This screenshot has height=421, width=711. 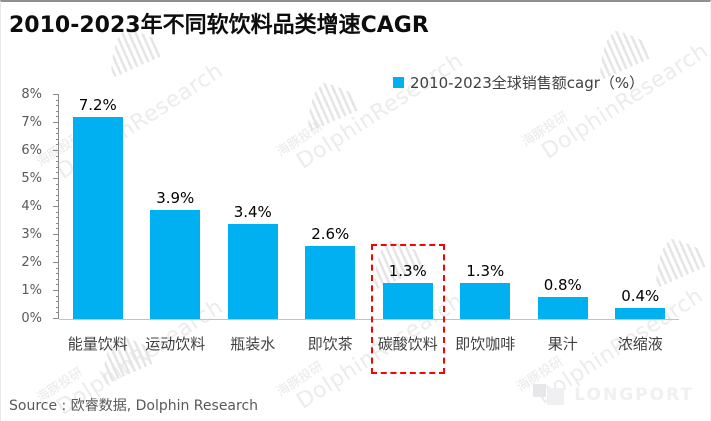 What do you see at coordinates (175, 344) in the screenshot?
I see `x-axis-category-label: 运动饮料` at bounding box center [175, 344].